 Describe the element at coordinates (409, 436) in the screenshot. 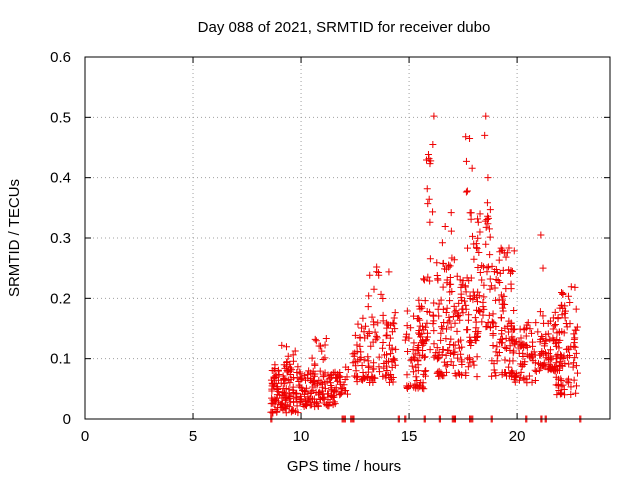

I see `x-tick-label: 15` at that location.